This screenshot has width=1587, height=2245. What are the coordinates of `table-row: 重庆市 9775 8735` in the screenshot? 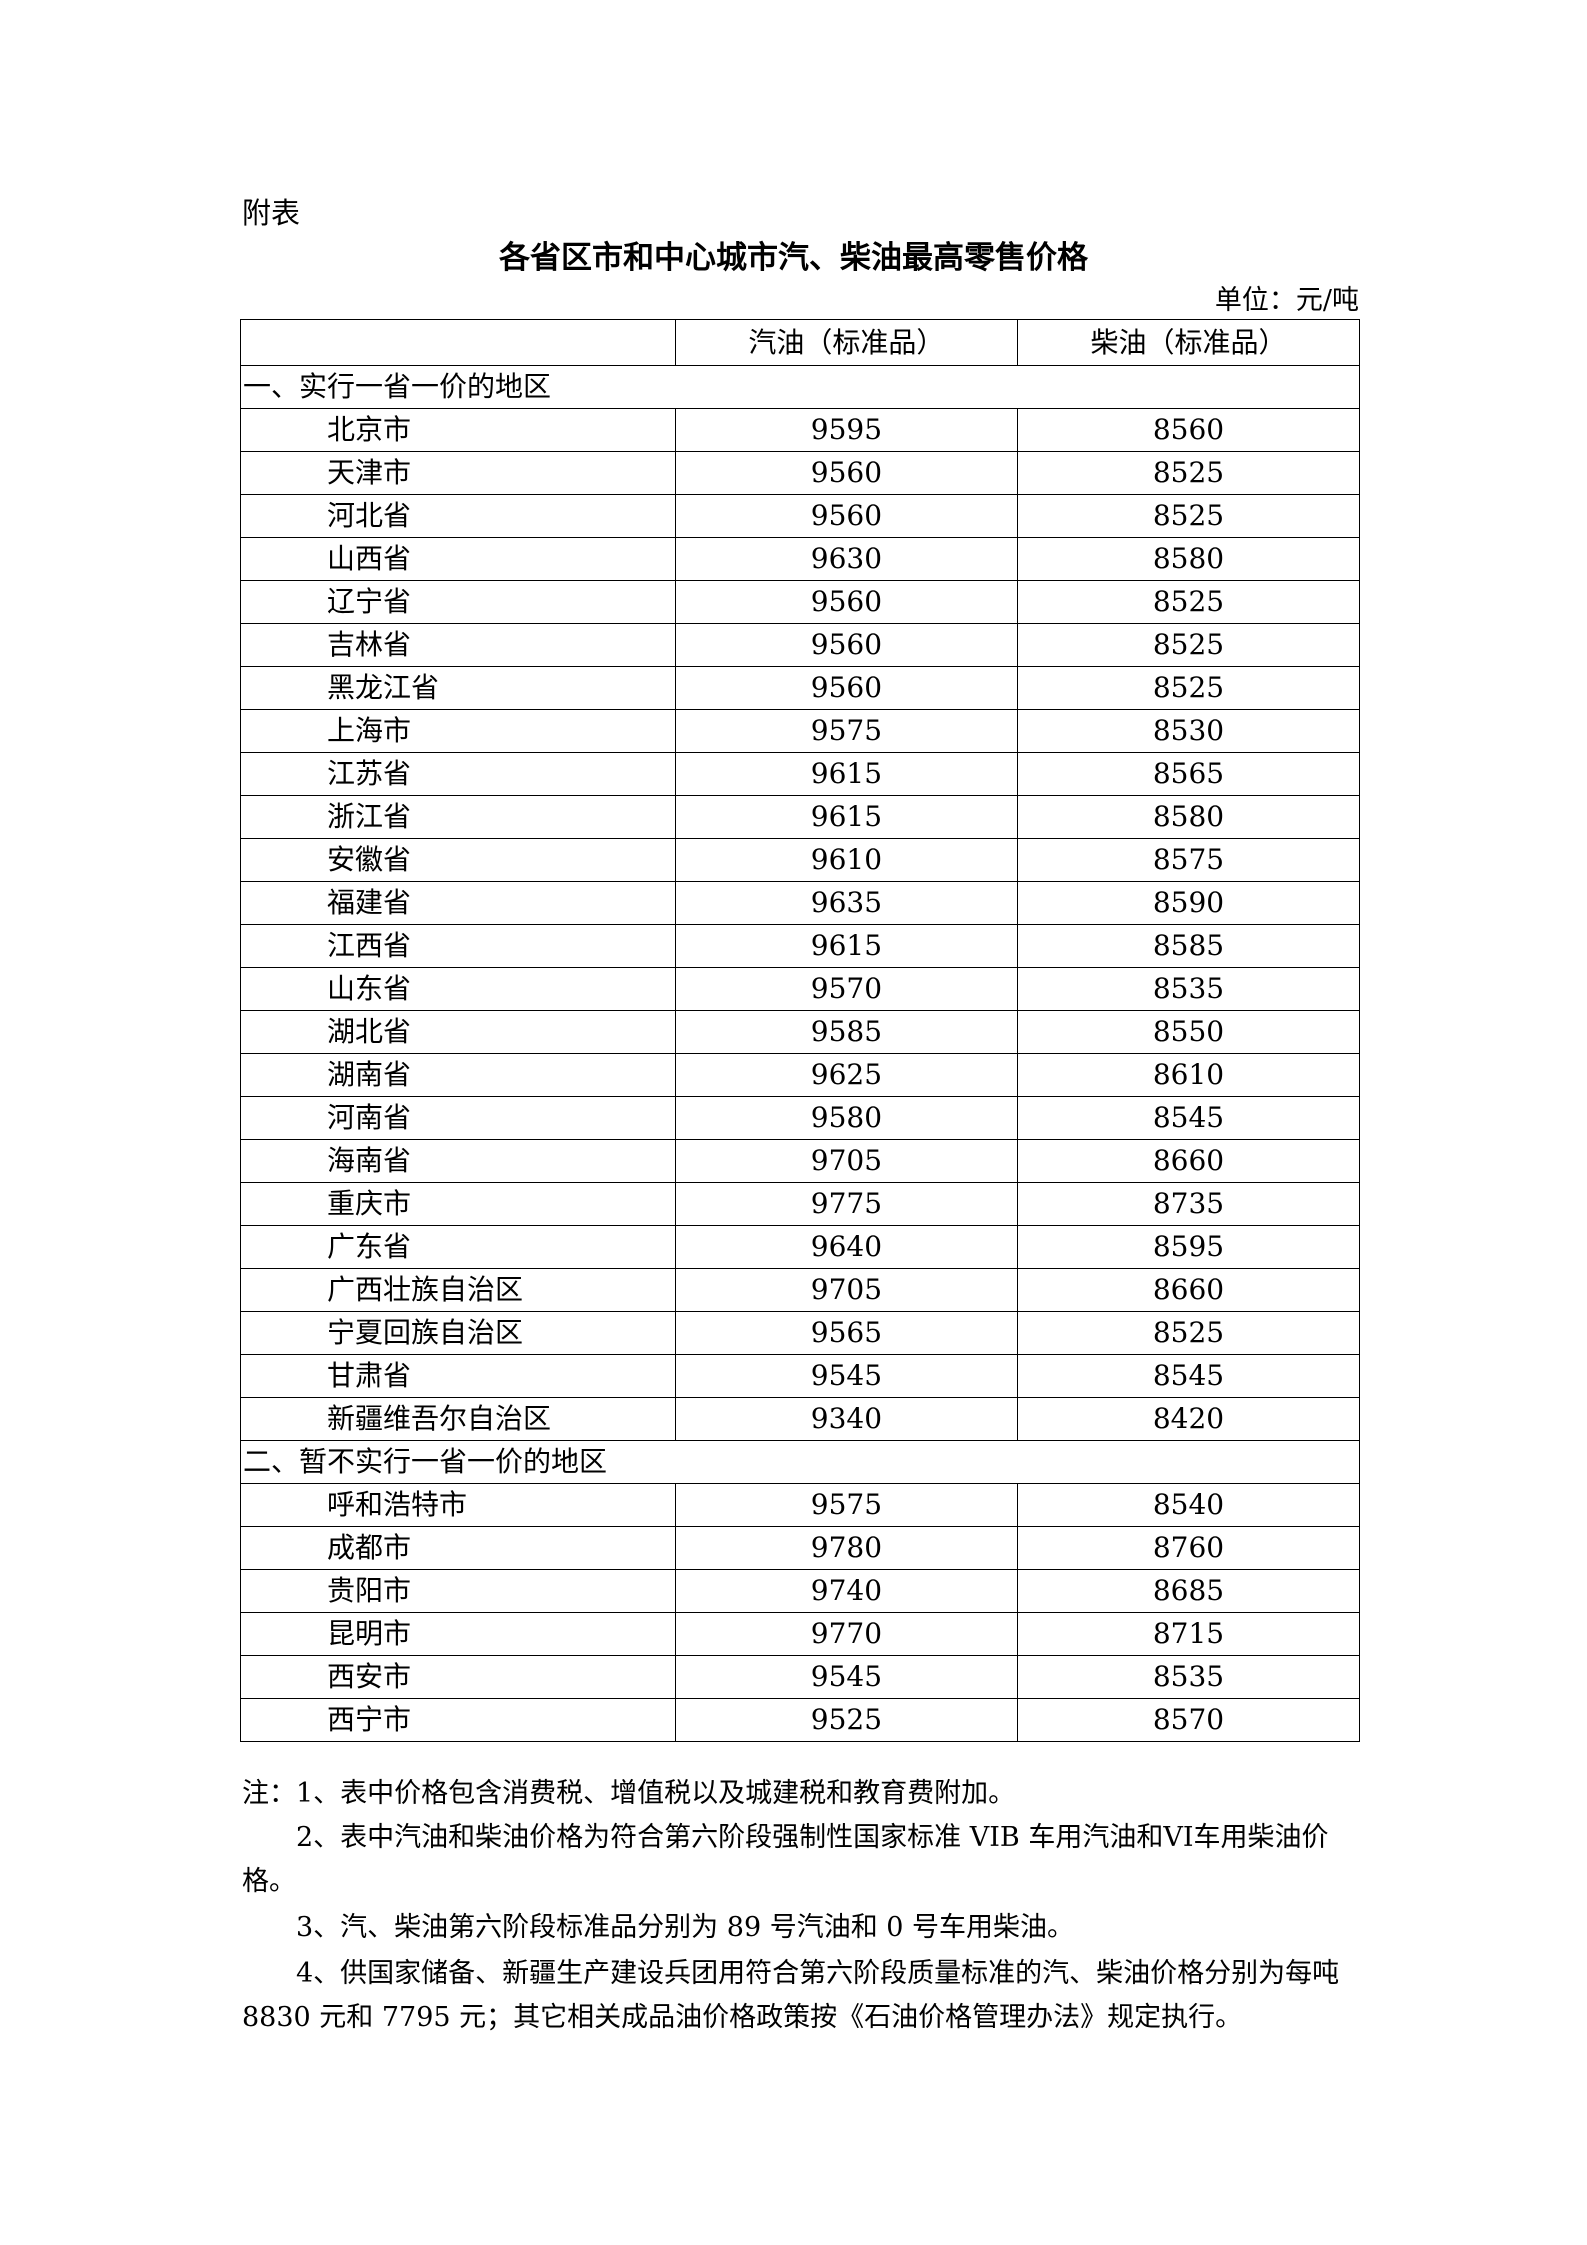 It's located at (800, 1204).